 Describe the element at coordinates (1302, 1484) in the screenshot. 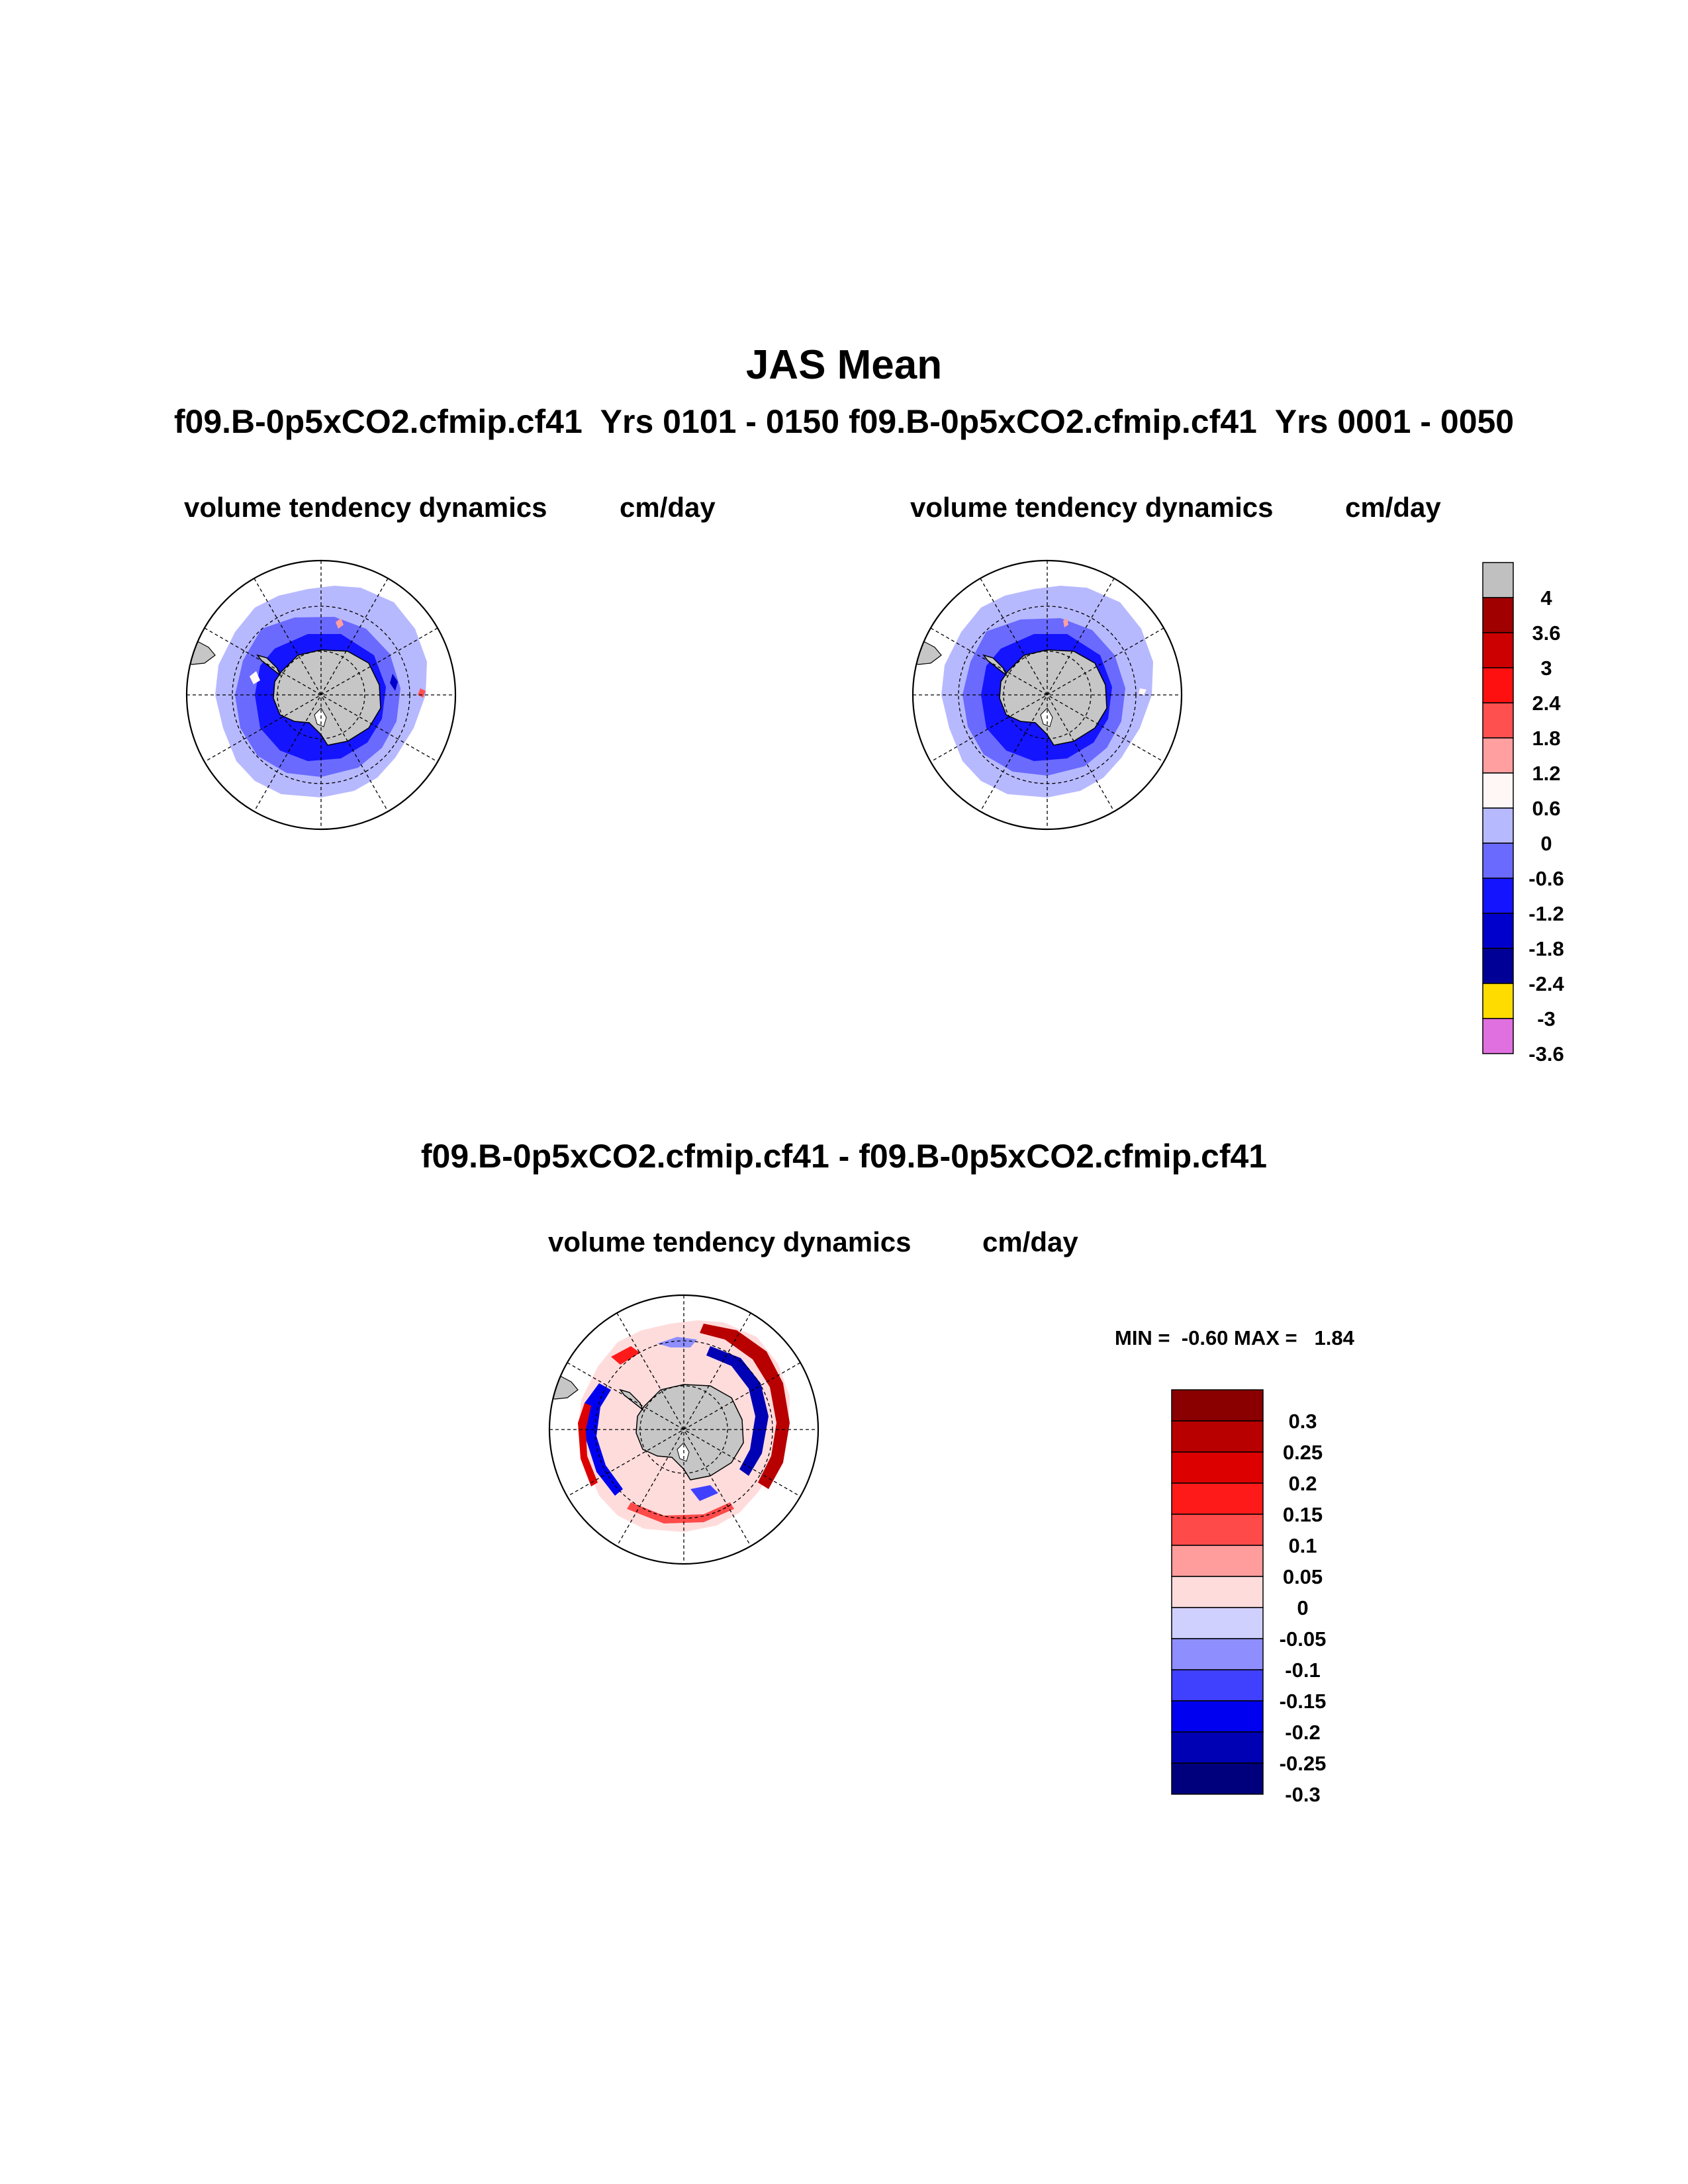

I see `colorbar-diff-label-2: 0.2` at that location.